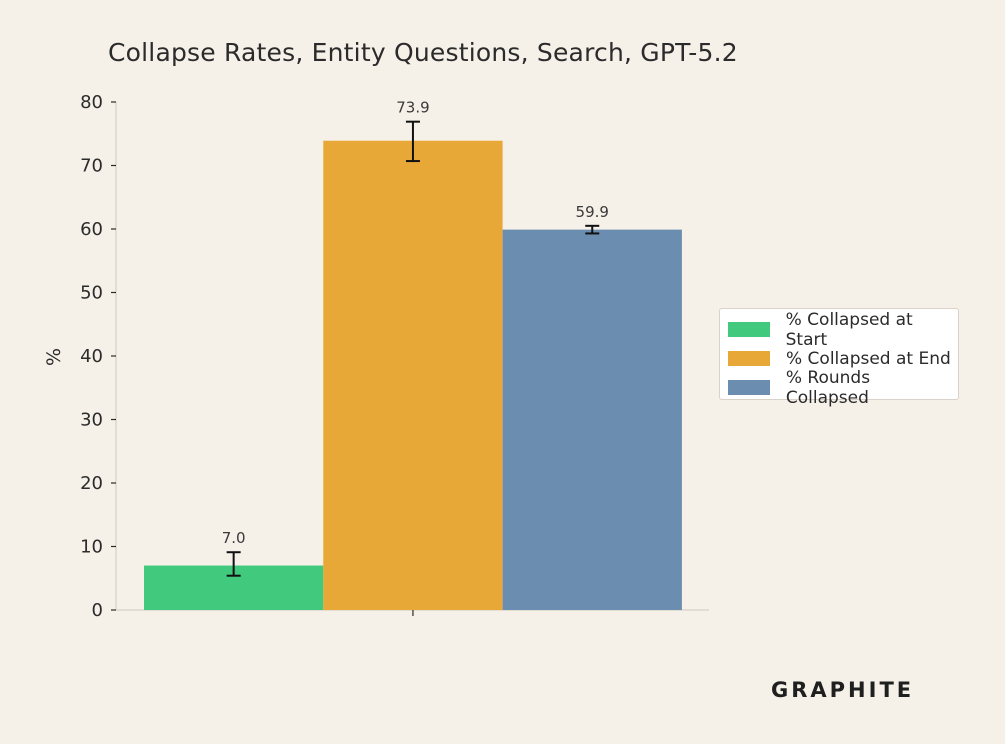  I want to click on legend-item: % Collapsed at End, so click(843, 358).